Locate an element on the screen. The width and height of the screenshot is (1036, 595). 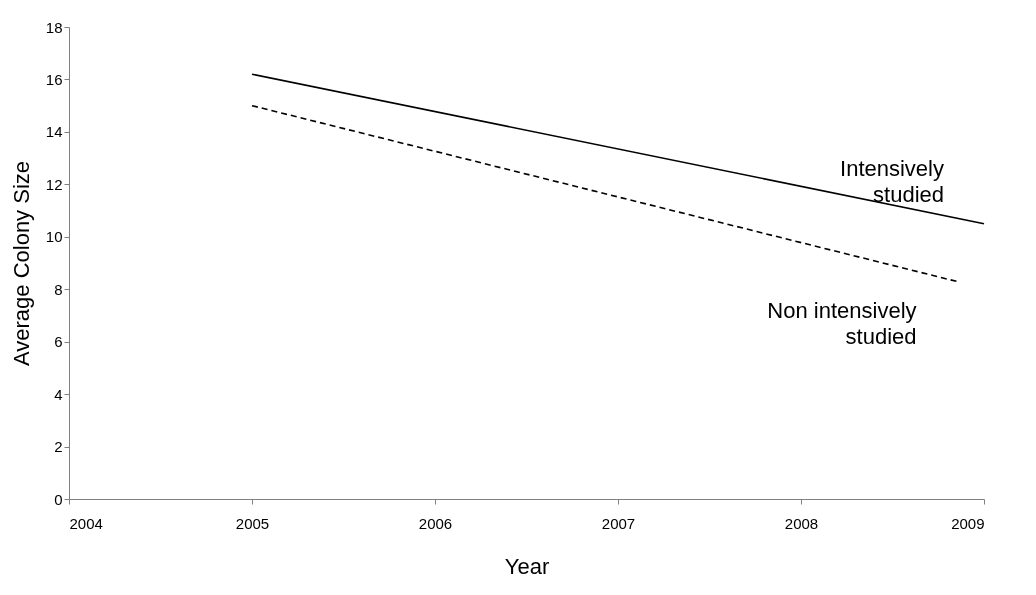
y-tick-label: 6 is located at coordinates (58, 342).